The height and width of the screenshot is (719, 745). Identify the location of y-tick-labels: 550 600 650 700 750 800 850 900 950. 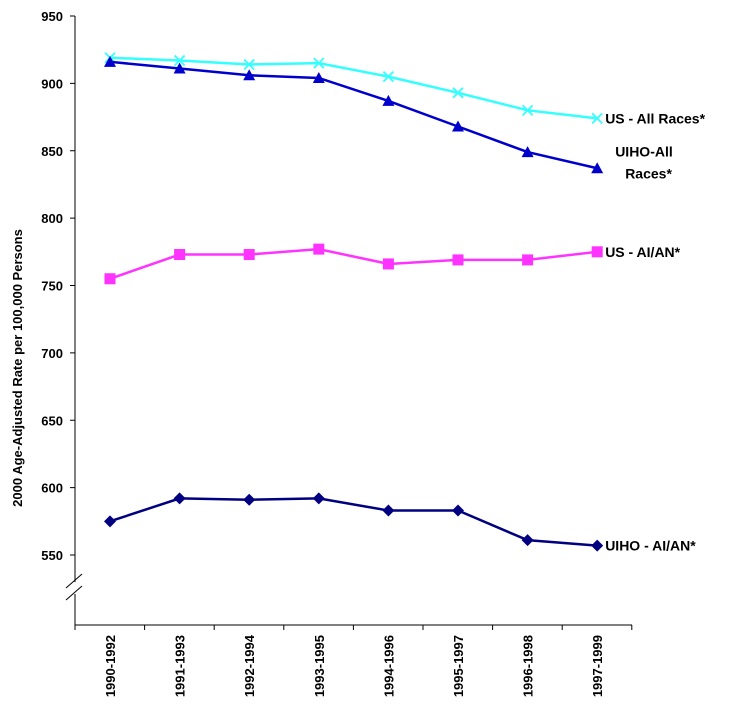
(52, 286).